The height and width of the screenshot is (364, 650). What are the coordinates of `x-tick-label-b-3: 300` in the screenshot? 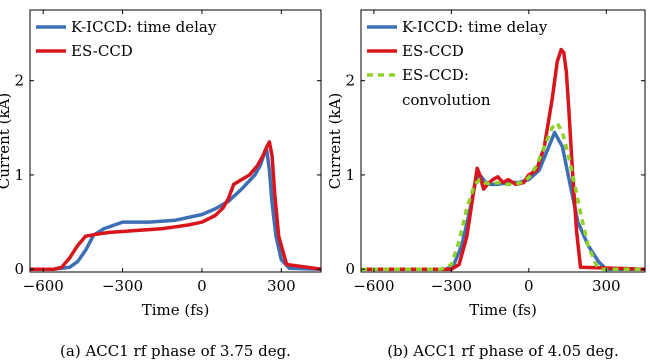 It's located at (606, 286).